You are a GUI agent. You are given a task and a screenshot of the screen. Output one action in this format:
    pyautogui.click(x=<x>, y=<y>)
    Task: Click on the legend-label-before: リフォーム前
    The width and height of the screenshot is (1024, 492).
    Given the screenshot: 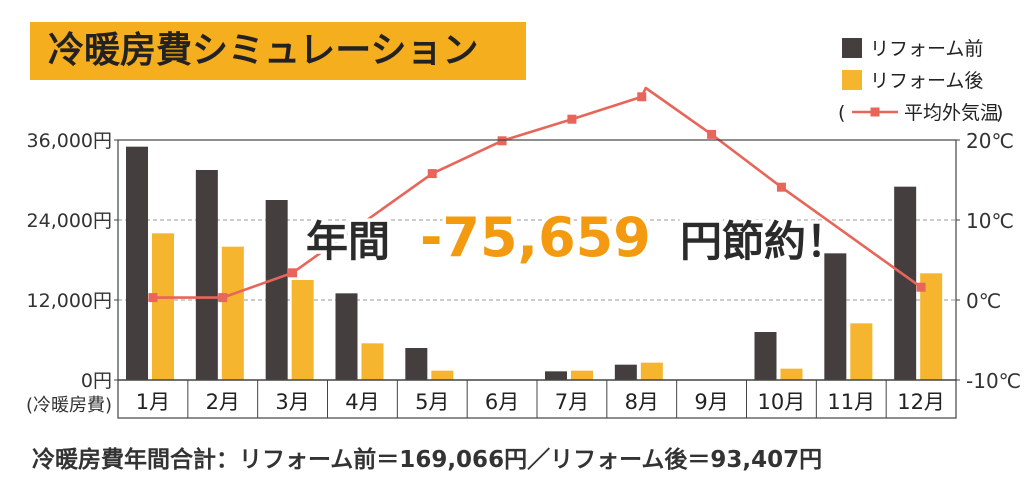 What is the action you would take?
    pyautogui.click(x=926, y=49)
    